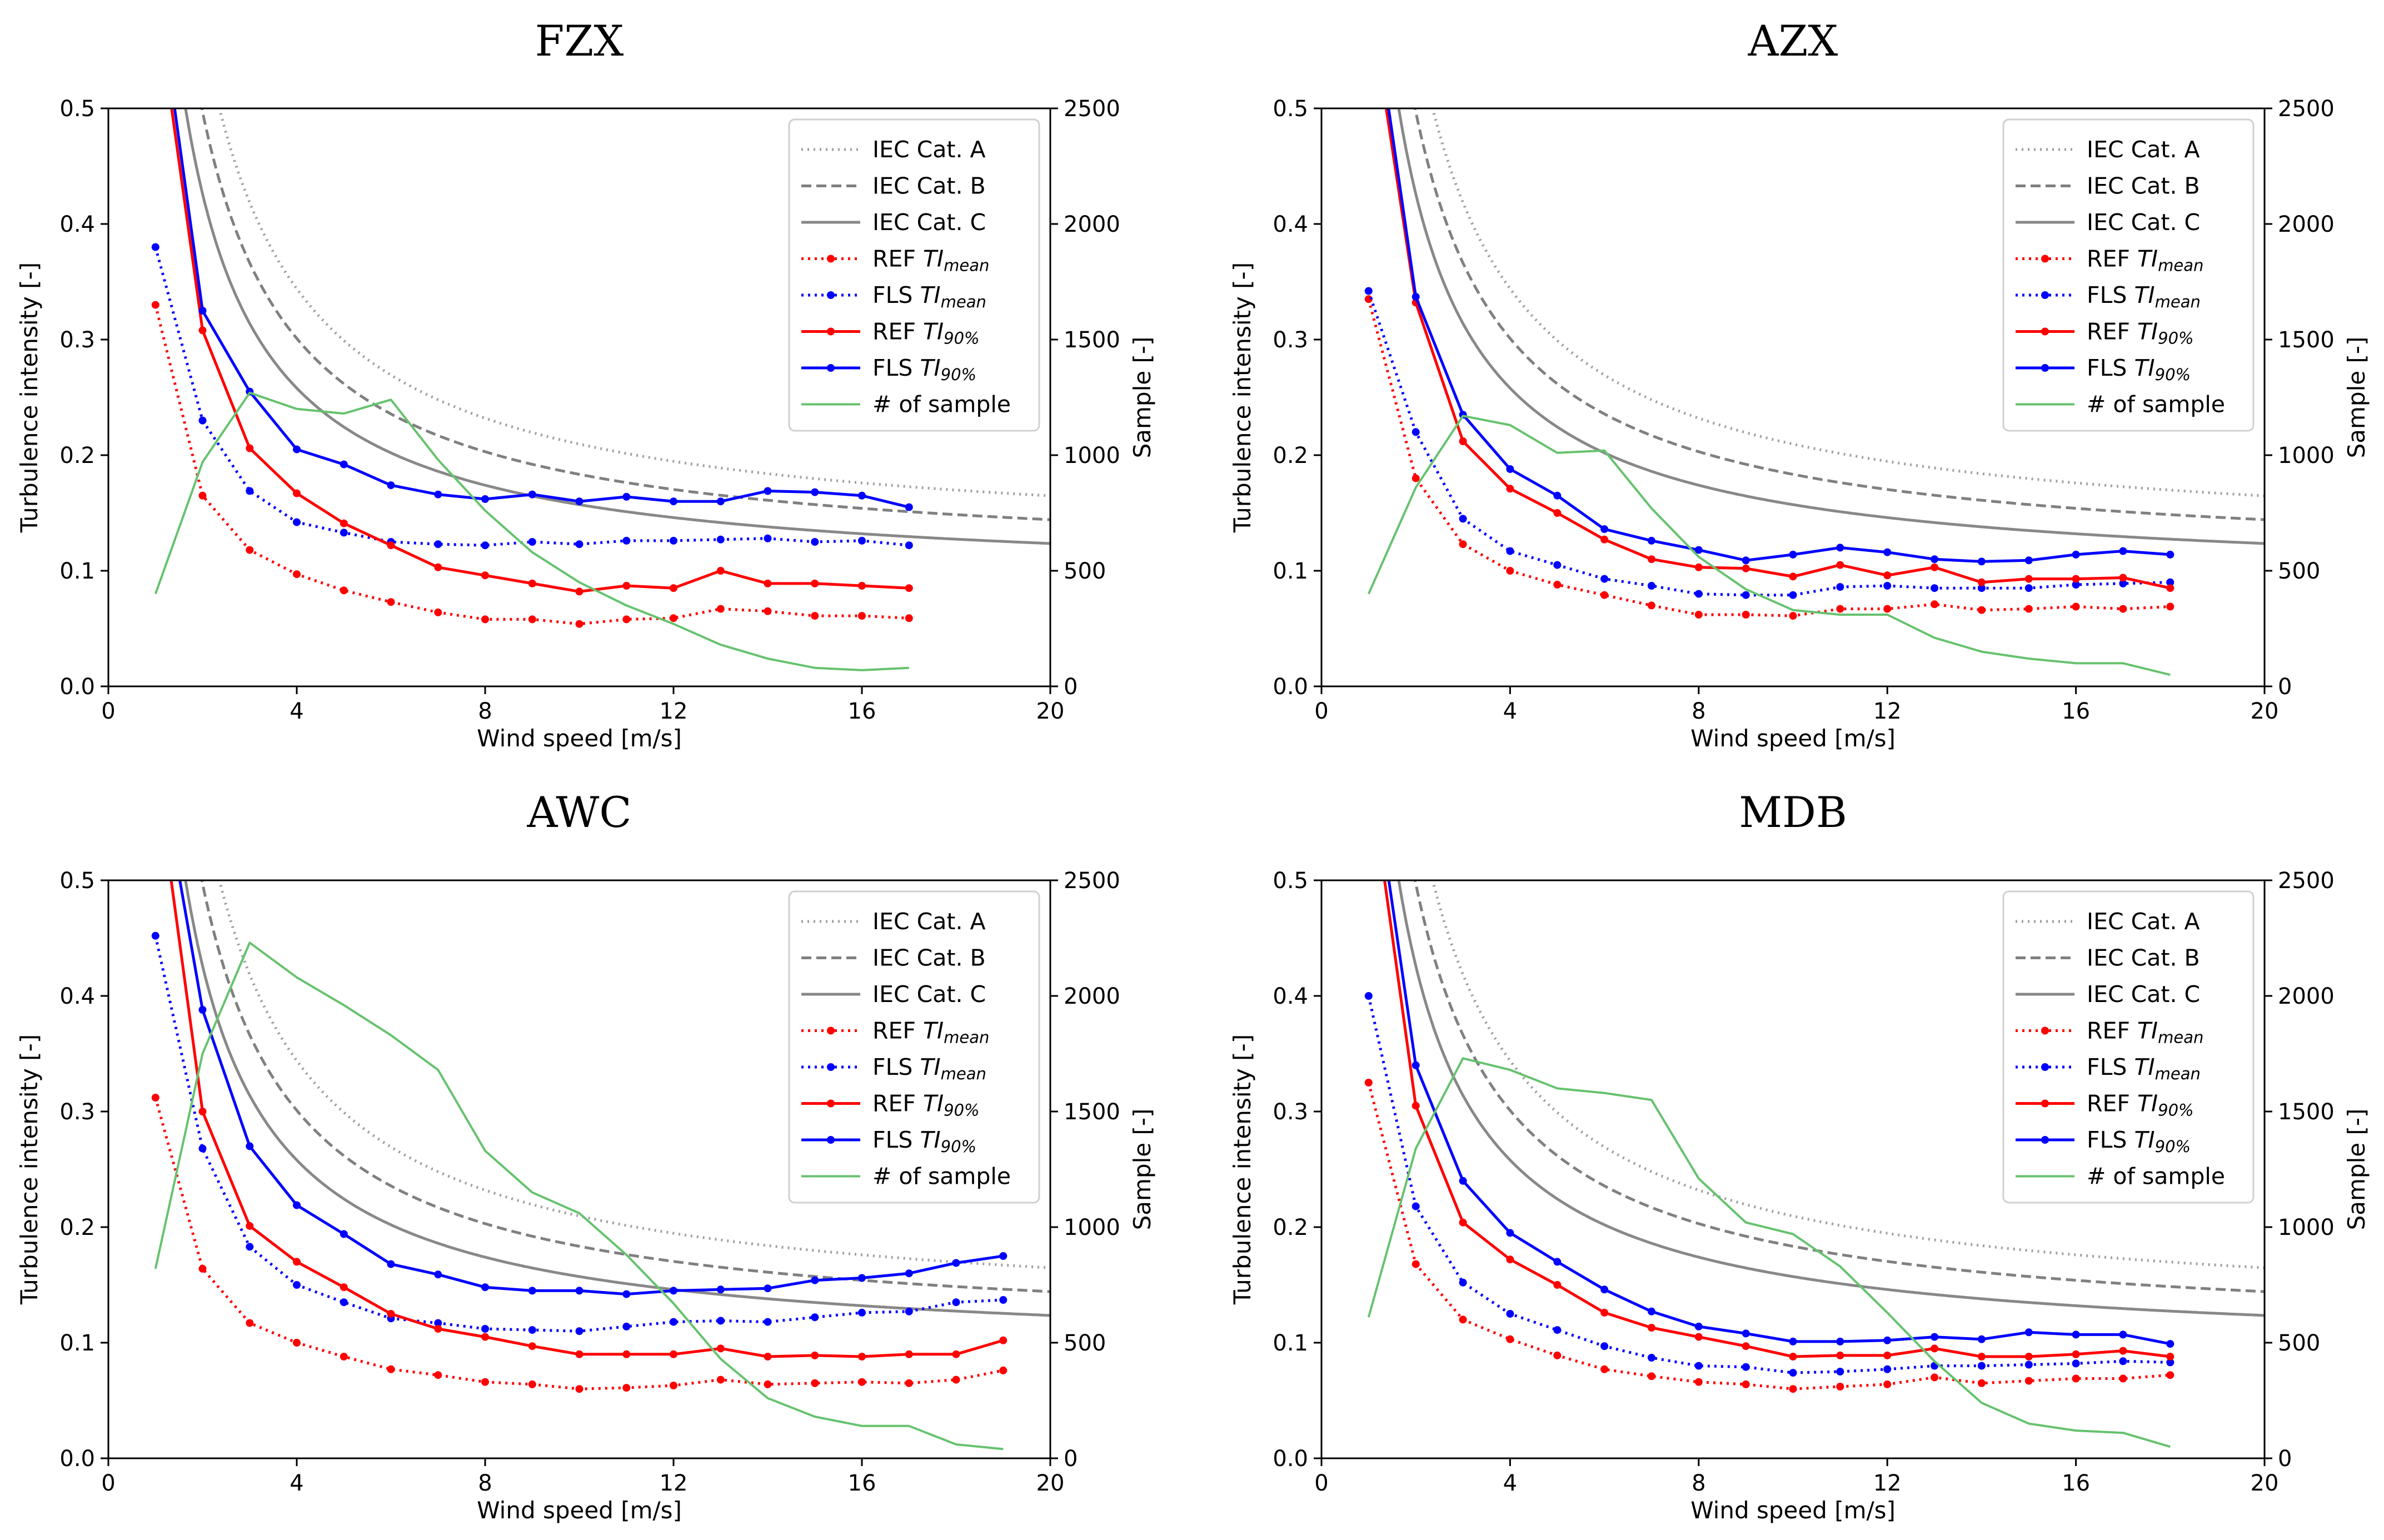 Image resolution: width=2384 pixels, height=1540 pixels. What do you see at coordinates (1699, 1483) in the screenshot?
I see `x-tick-label: 8` at bounding box center [1699, 1483].